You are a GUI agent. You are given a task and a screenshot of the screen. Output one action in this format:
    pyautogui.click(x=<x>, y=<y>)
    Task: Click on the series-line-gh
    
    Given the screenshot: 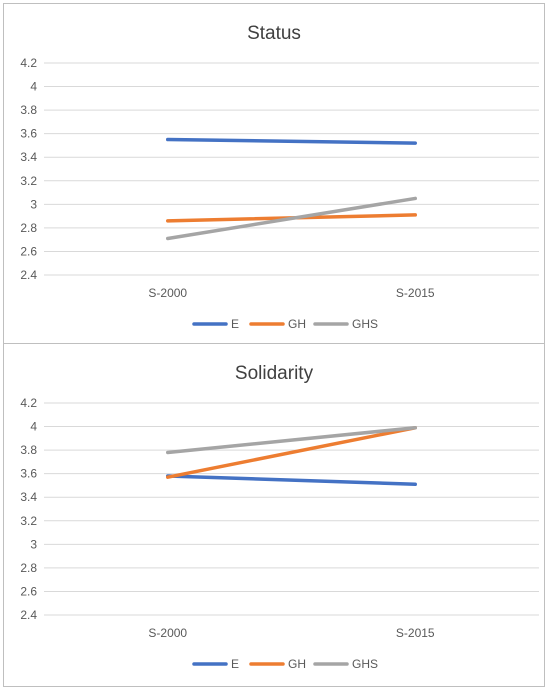 What is the action you would take?
    pyautogui.click(x=291, y=452)
    